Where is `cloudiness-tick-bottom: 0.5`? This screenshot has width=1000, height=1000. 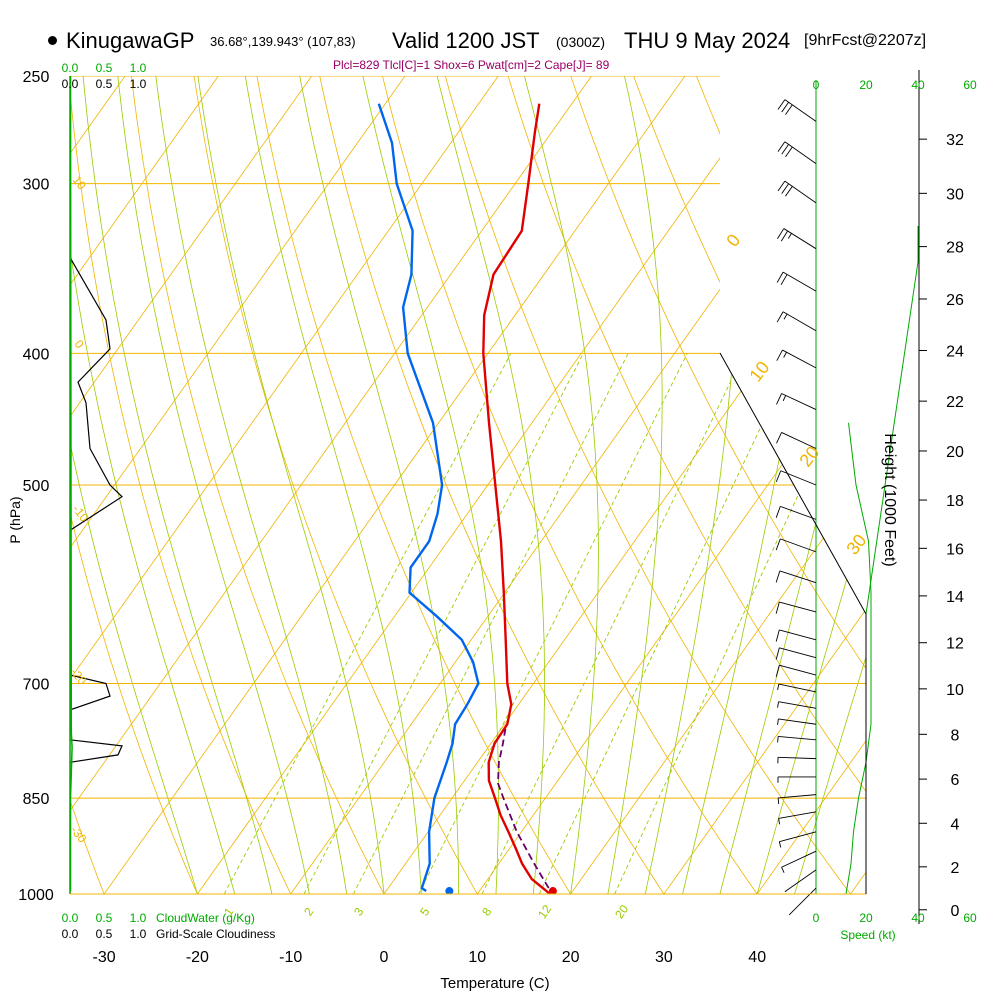 cloudiness-tick-bottom: 0.5 is located at coordinates (104, 934).